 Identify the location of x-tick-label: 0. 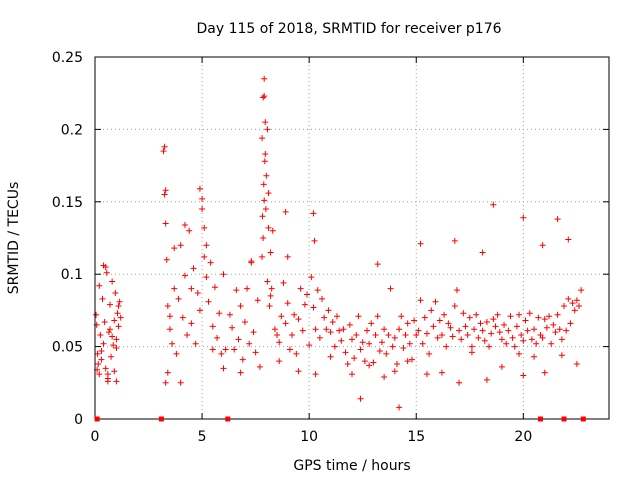
(95, 437).